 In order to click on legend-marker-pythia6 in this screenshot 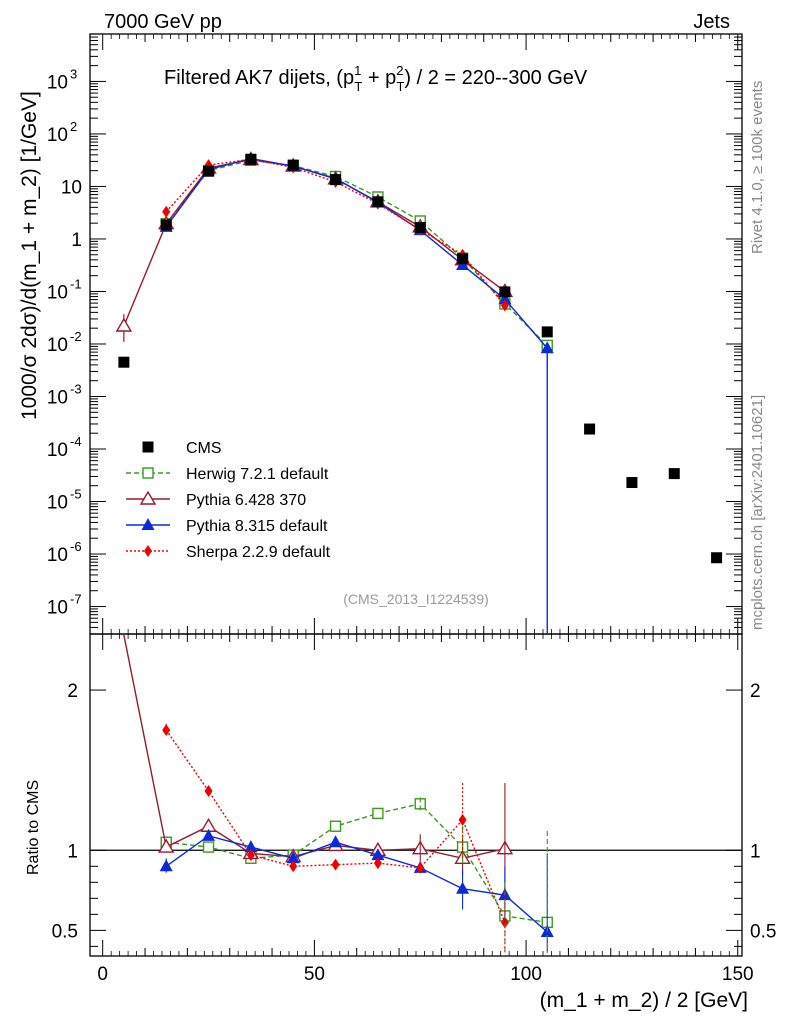, I will do `click(148, 497)`.